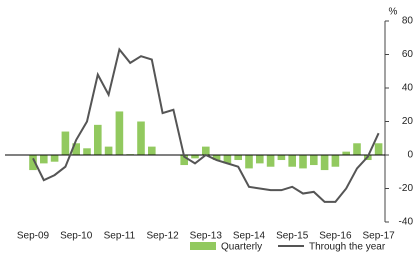  What do you see at coordinates (410, 155) in the screenshot?
I see `y-tick-label: 0` at bounding box center [410, 155].